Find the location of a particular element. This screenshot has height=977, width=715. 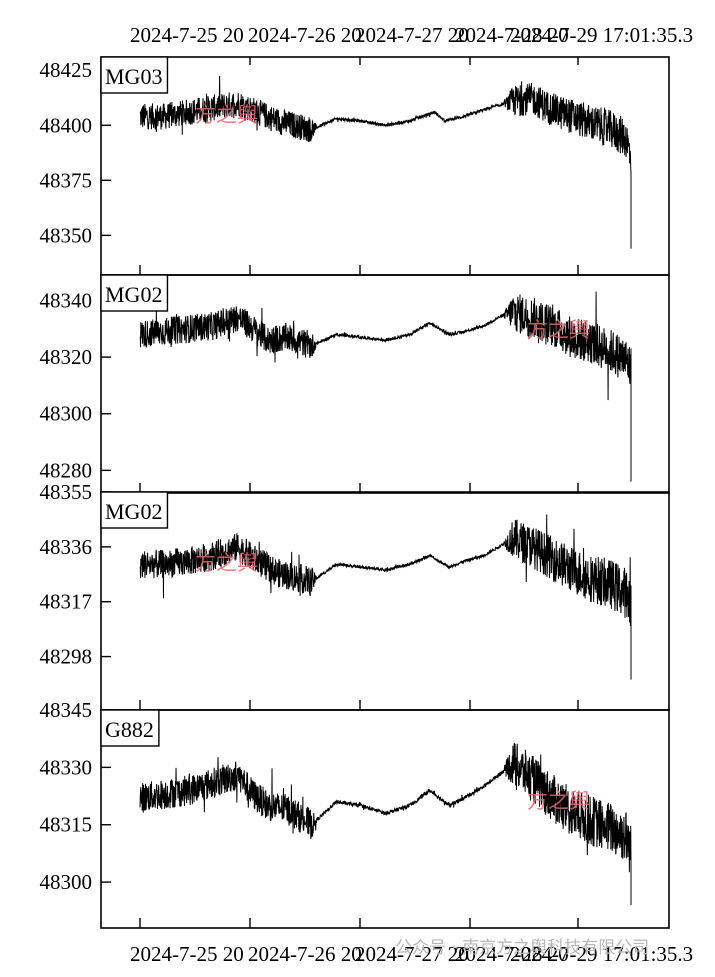

y-tick-label: 48355 is located at coordinates (66, 492).